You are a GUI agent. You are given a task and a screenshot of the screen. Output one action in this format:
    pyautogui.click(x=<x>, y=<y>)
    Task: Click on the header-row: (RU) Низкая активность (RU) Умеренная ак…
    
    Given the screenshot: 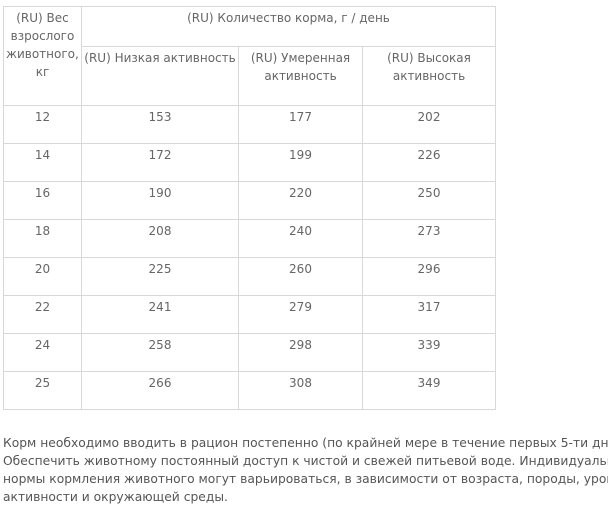 What is the action you would take?
    pyautogui.click(x=250, y=76)
    